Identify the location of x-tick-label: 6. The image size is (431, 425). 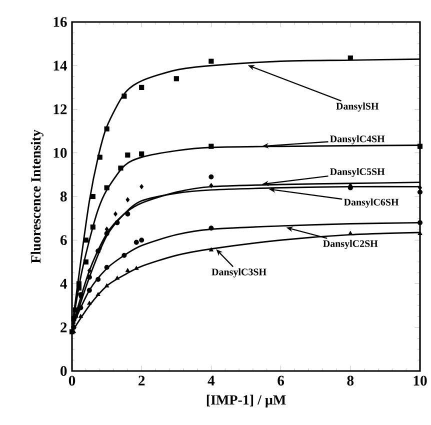
(281, 381).